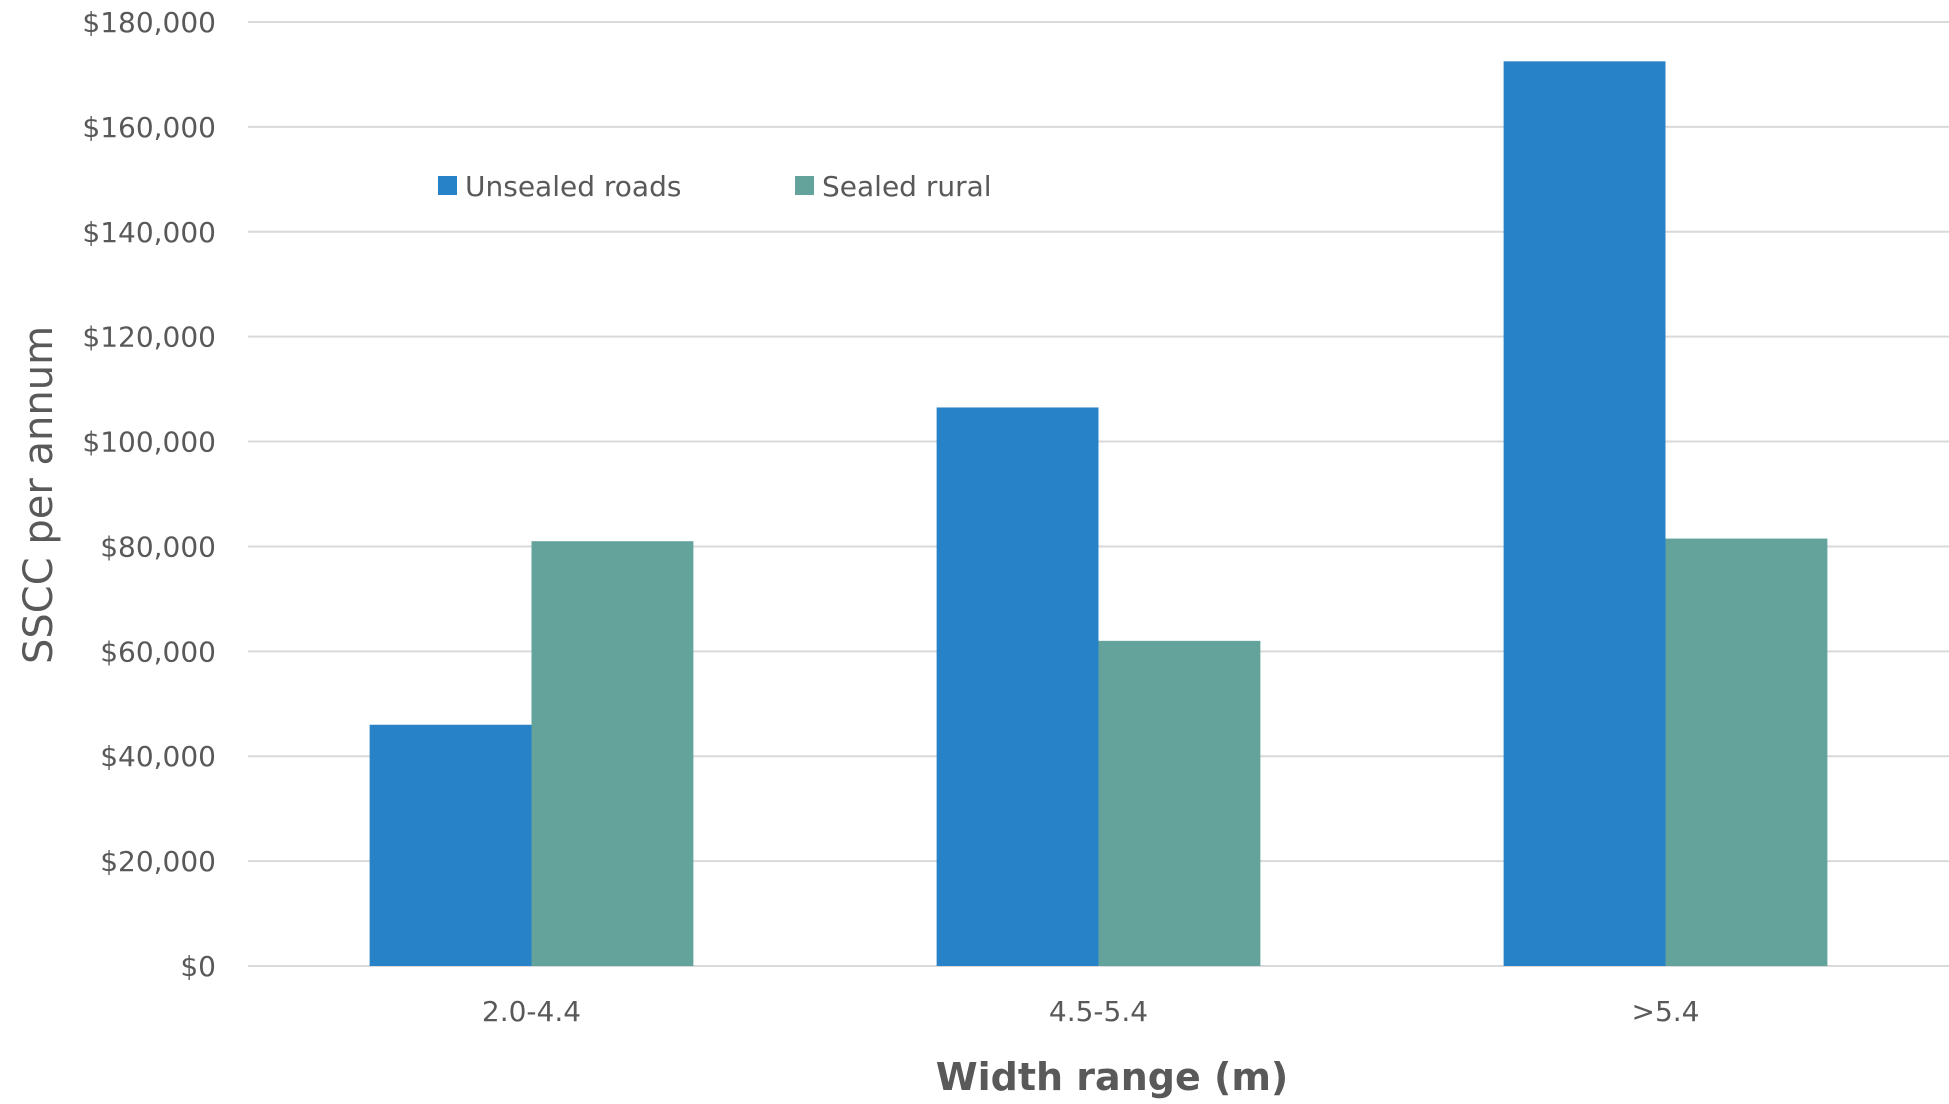 This screenshot has width=1949, height=1104. I want to click on legend-label: Unsealed roads, so click(573, 186).